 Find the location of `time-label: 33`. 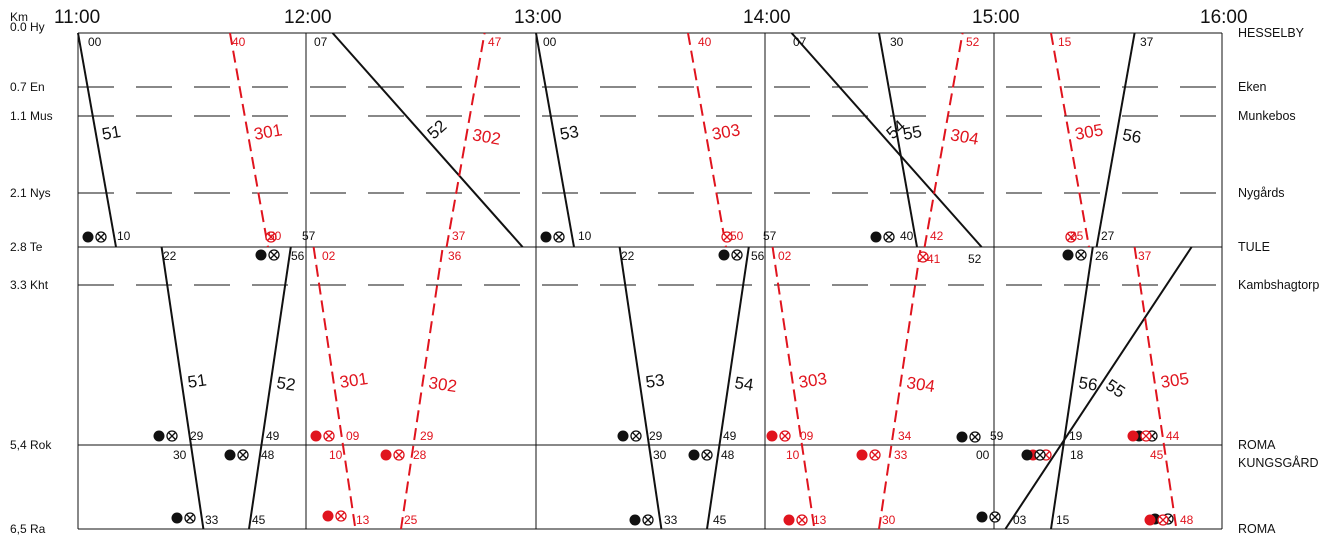

time-label: 33 is located at coordinates (212, 520).